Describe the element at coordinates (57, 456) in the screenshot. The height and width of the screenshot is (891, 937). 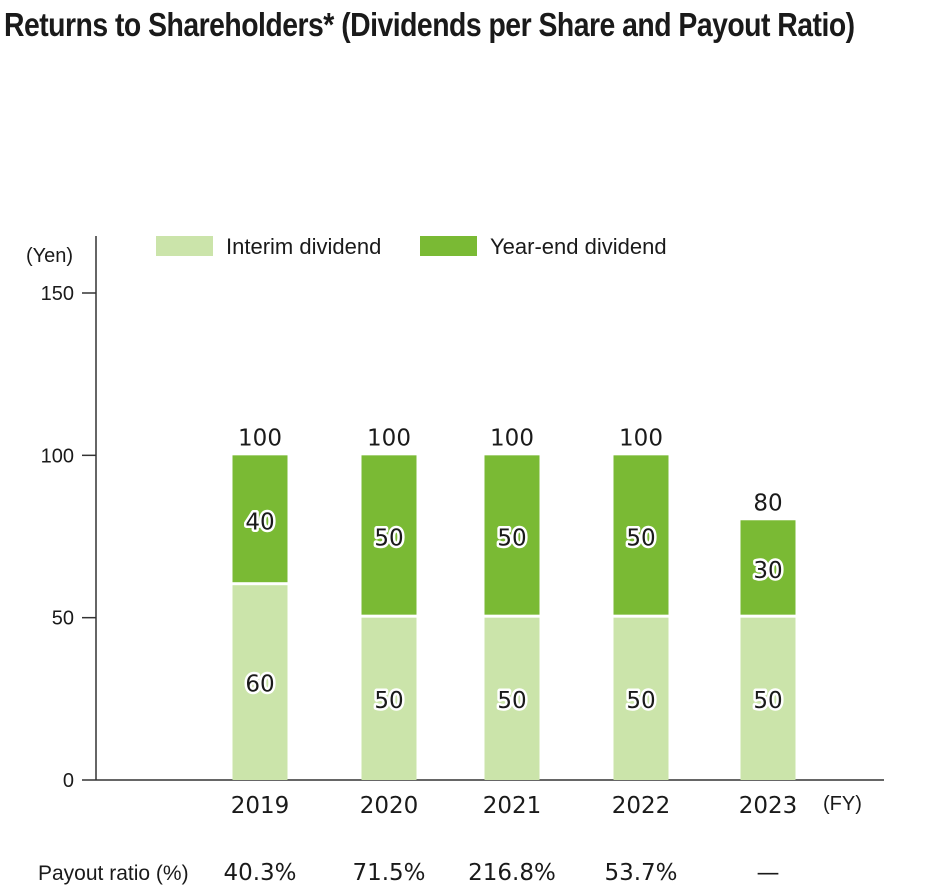
I see `y-tick-label: 100` at that location.